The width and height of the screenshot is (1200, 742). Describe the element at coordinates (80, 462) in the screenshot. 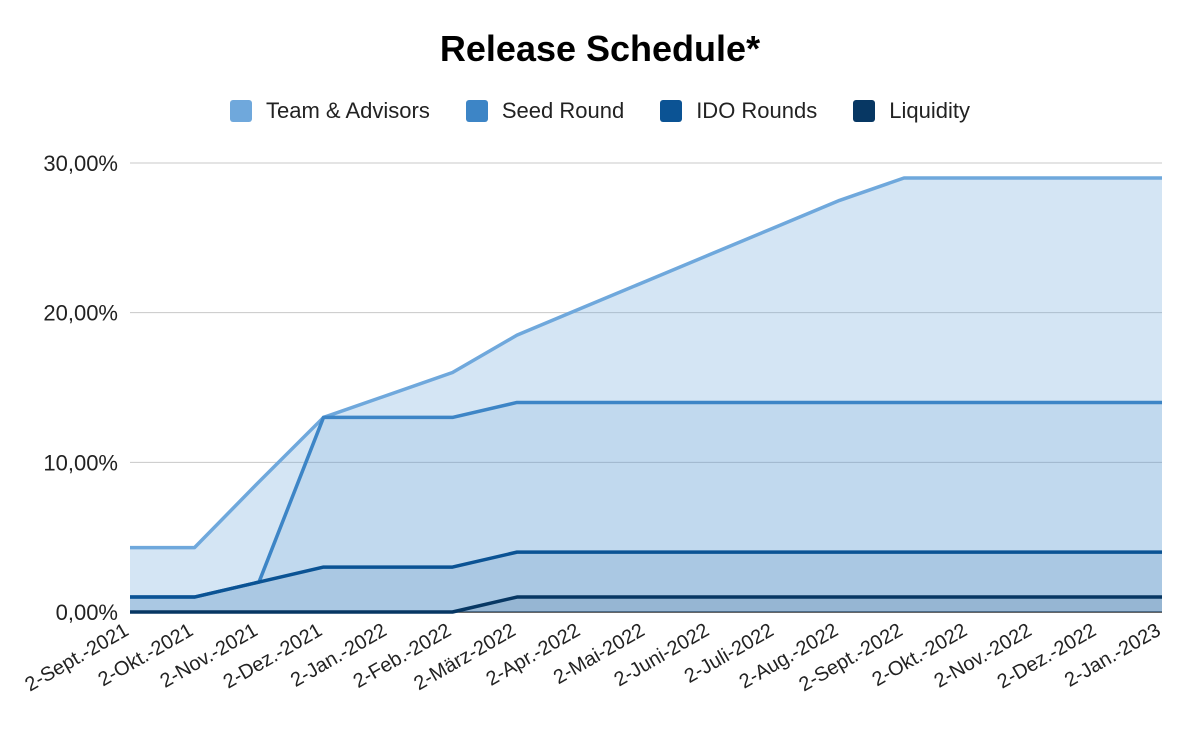

I see `y-tick-label: 10,00%` at that location.